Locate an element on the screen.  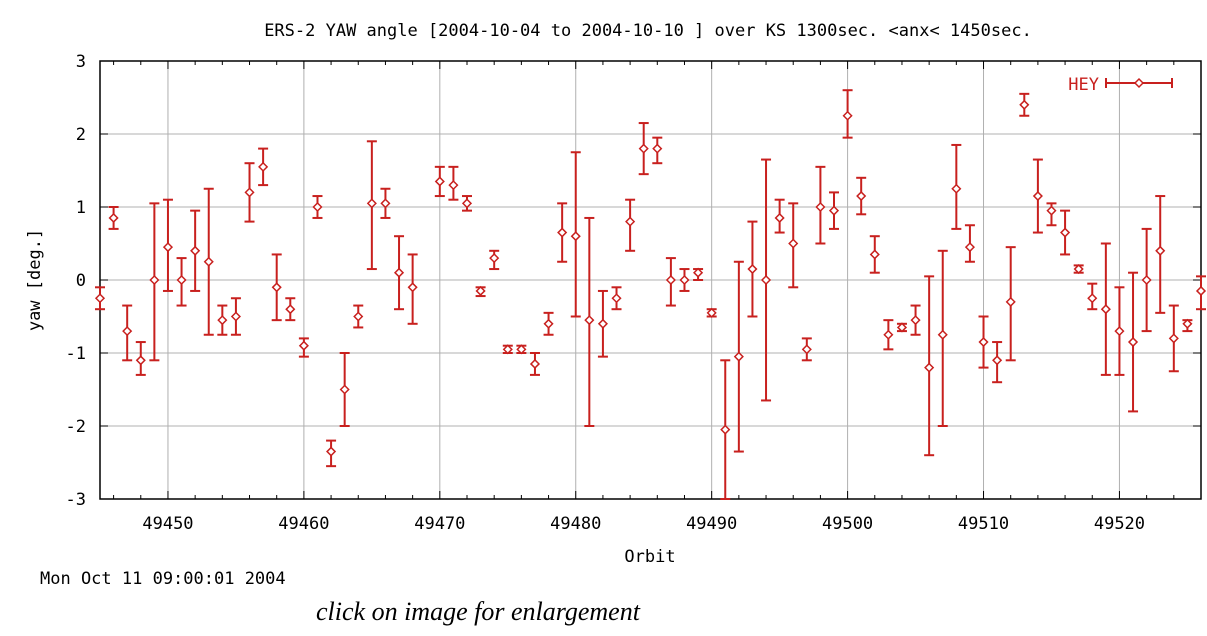
y-tick-label: 1 is located at coordinates (81, 208).